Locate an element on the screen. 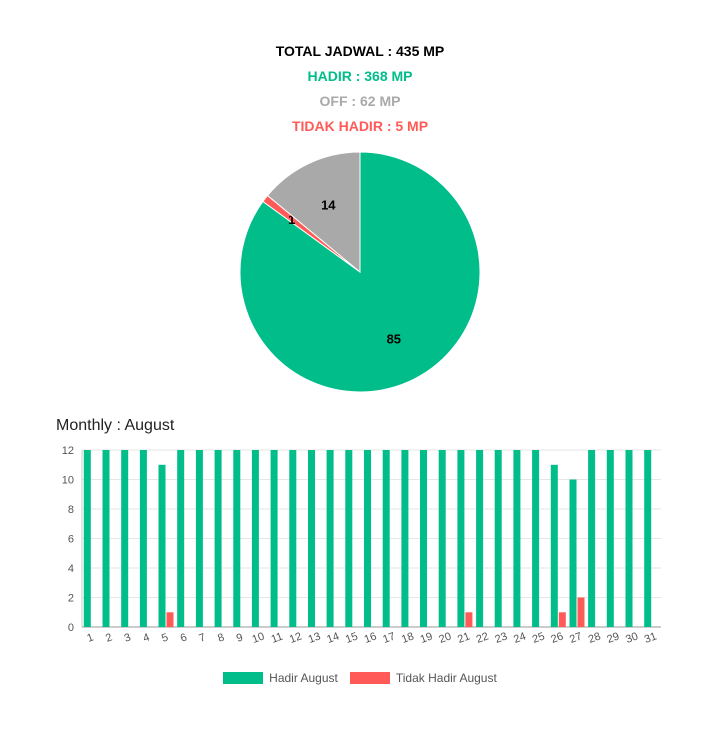  legend-label-tidak-hadir: Tidak Hadir August is located at coordinates (446, 678).